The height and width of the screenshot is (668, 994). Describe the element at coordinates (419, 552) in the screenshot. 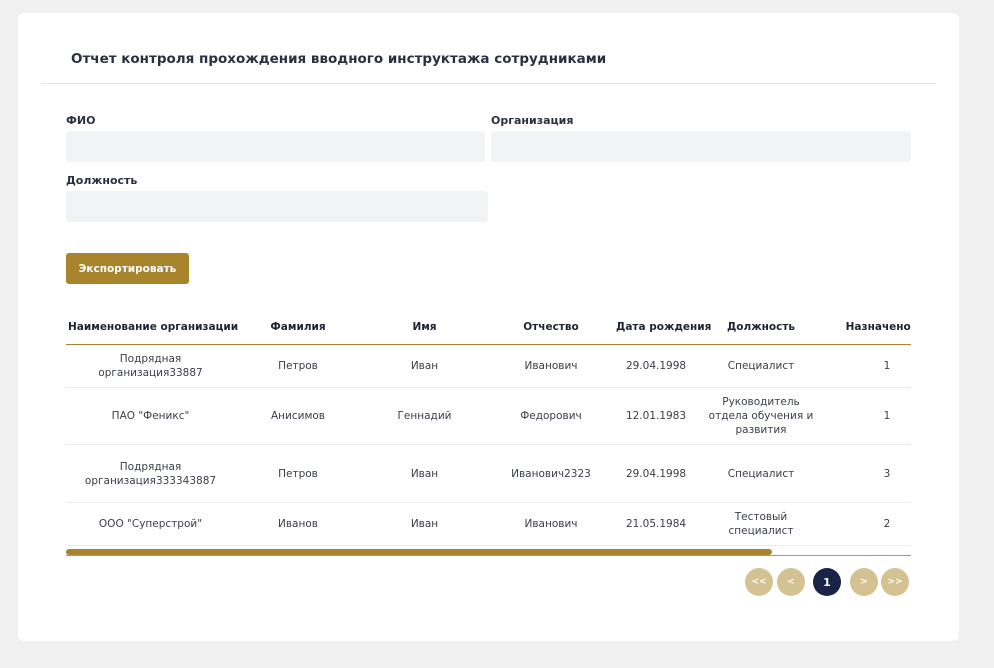

I see `scroll-thumb` at that location.